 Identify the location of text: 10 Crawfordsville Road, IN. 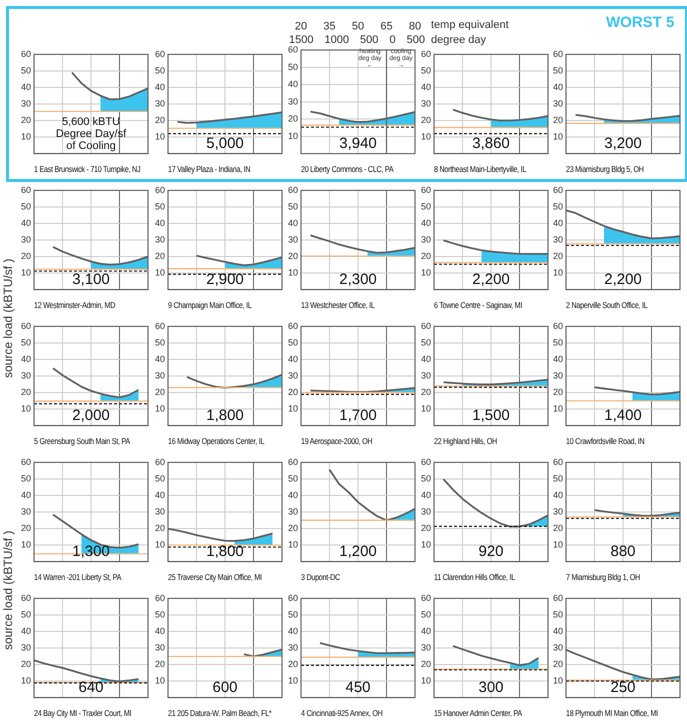
(605, 441).